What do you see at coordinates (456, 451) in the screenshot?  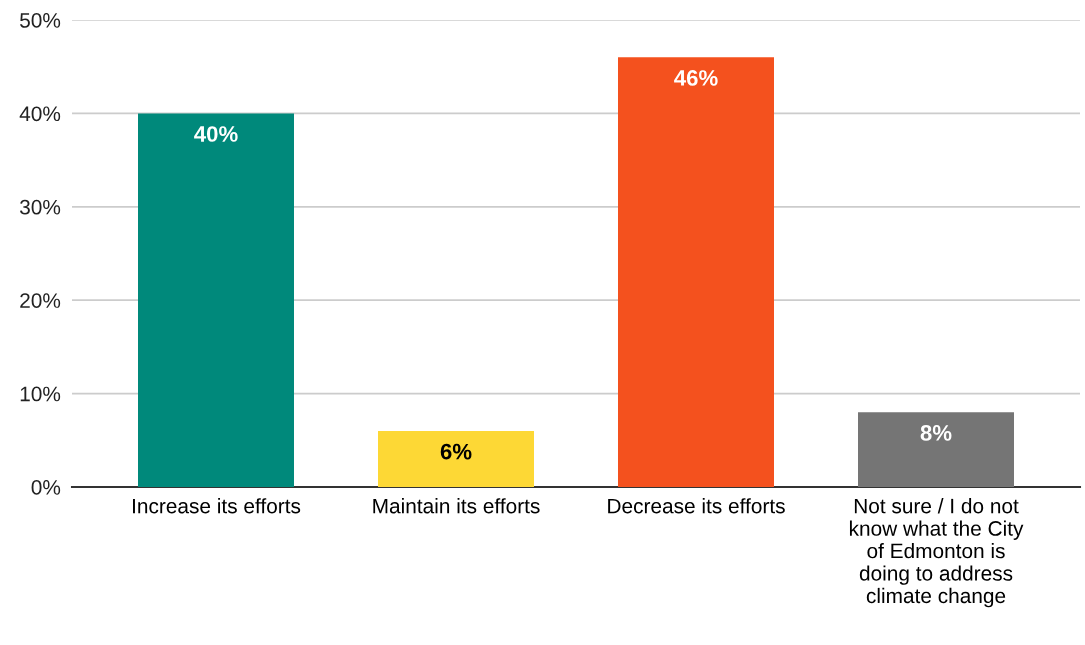 I see `data-label: 6%` at bounding box center [456, 451].